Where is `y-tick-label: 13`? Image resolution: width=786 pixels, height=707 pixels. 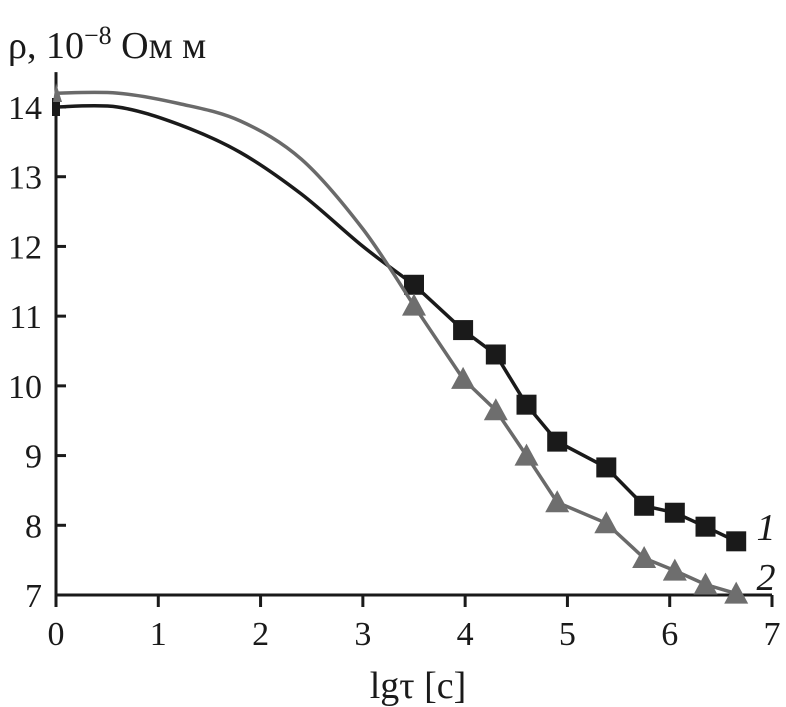
y-tick-label: 13 is located at coordinates (25, 178).